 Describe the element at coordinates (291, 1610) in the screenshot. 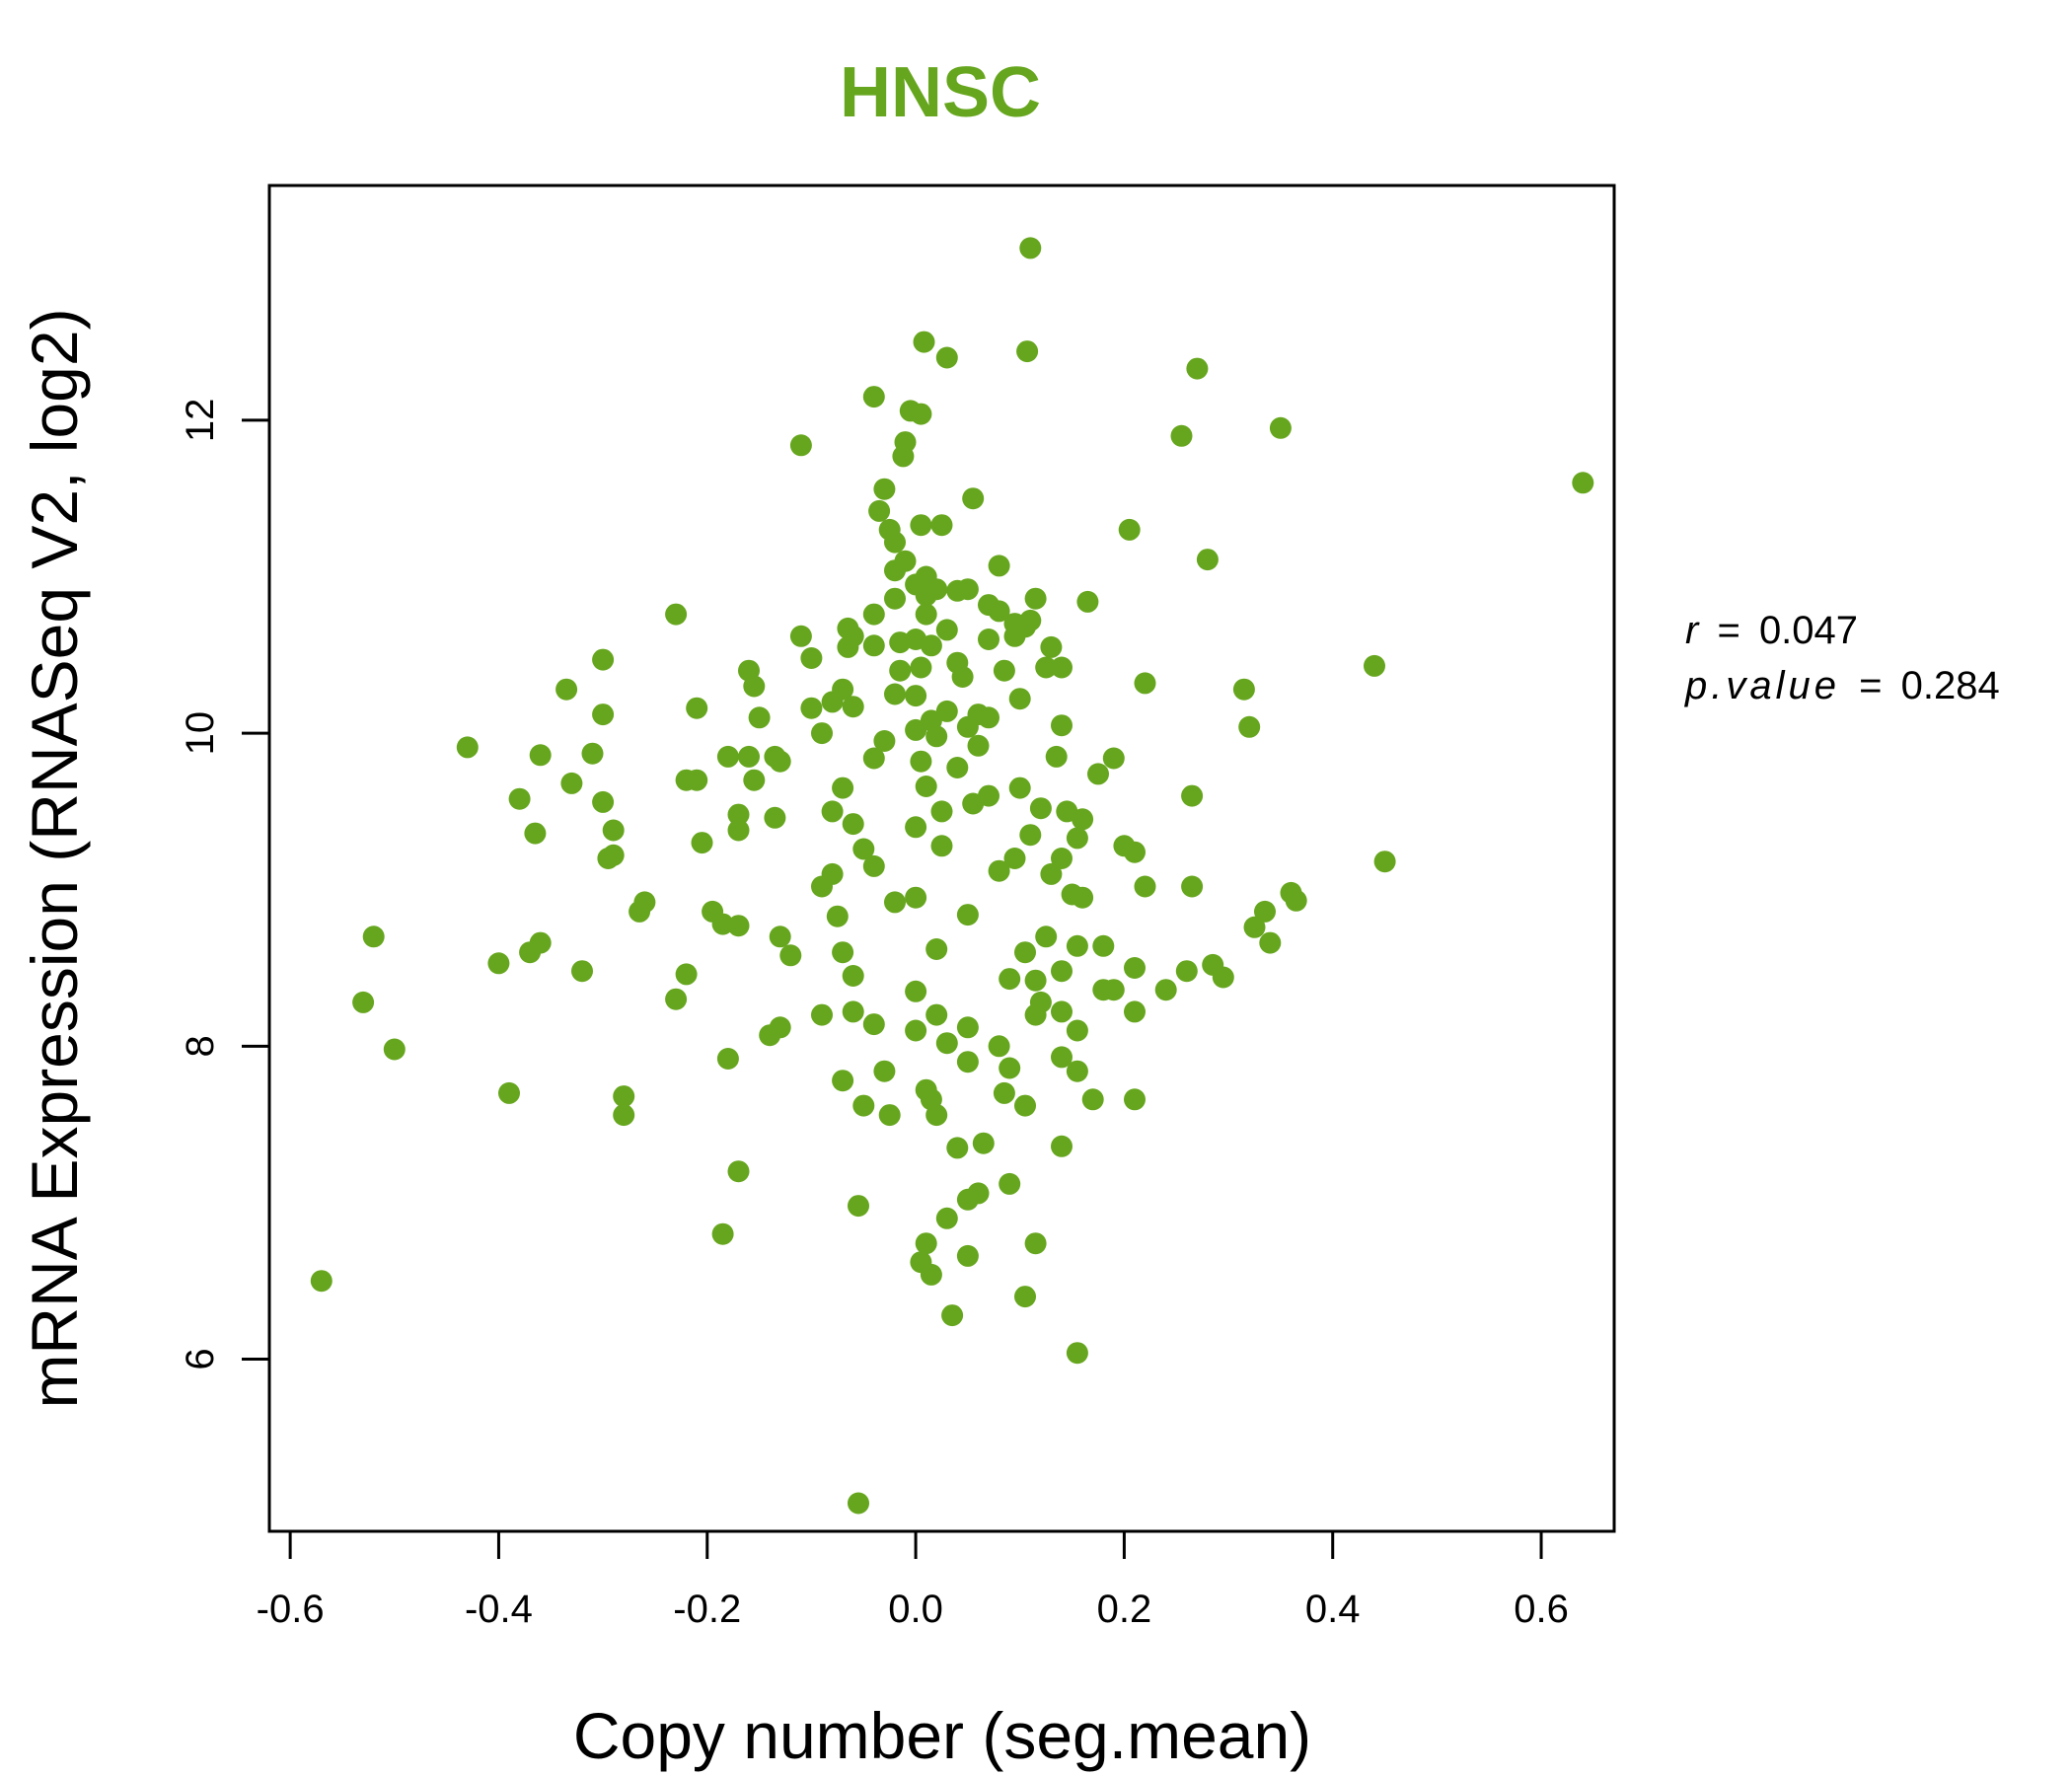

I see `x-tick-label: -0.6` at that location.